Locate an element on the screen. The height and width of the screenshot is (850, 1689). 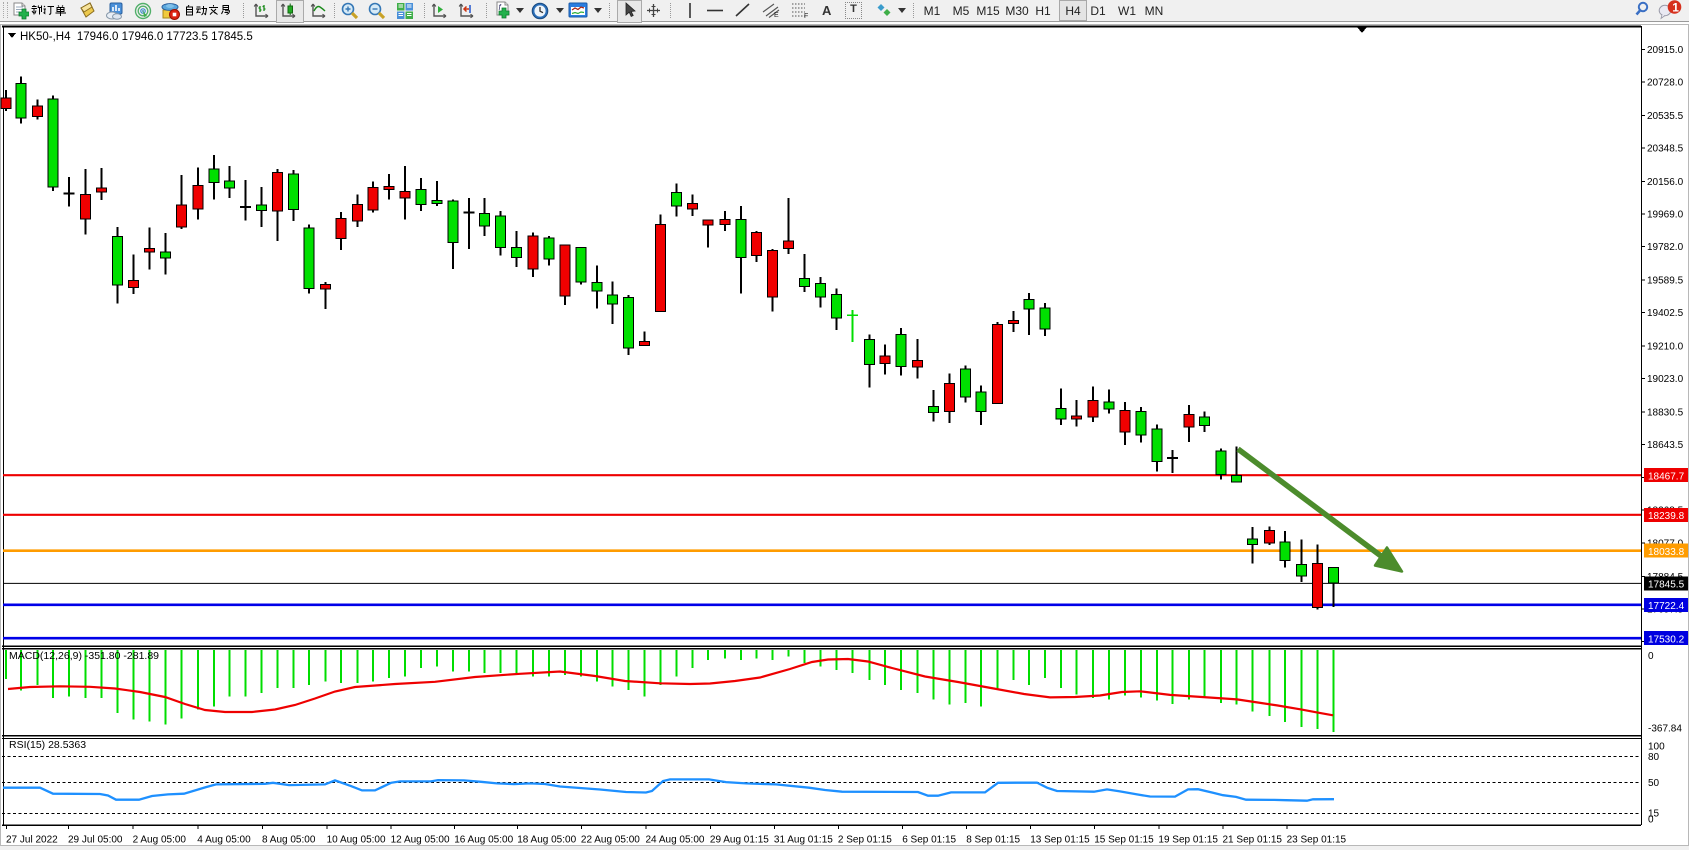
svg-text: 1 is located at coordinates (1675, 7).